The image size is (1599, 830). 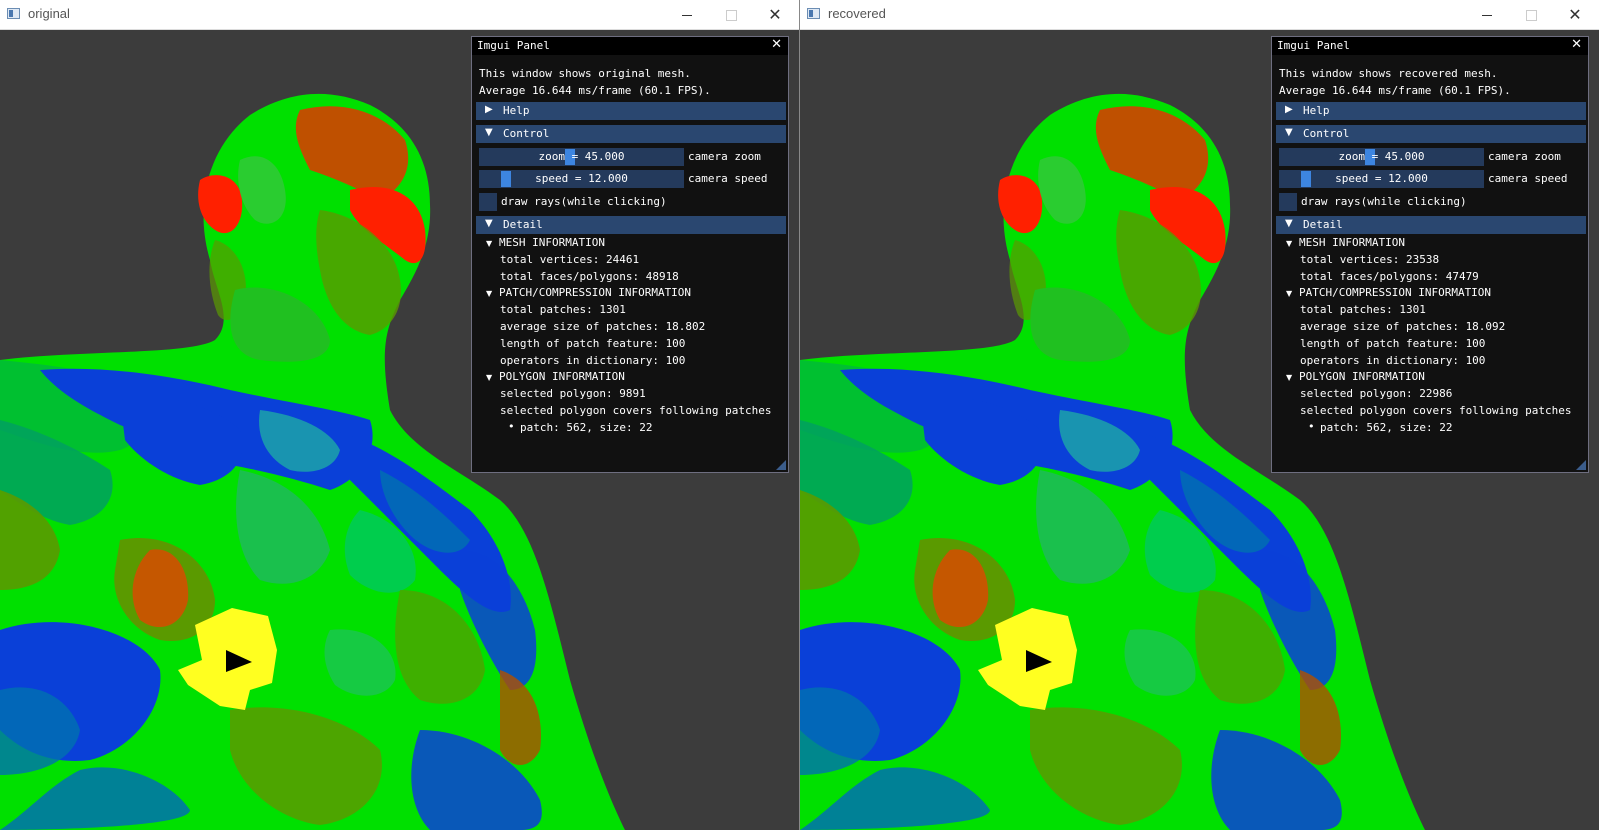 What do you see at coordinates (1403, 326) in the screenshot?
I see `average-patch-size: average size of patches: 18.092` at bounding box center [1403, 326].